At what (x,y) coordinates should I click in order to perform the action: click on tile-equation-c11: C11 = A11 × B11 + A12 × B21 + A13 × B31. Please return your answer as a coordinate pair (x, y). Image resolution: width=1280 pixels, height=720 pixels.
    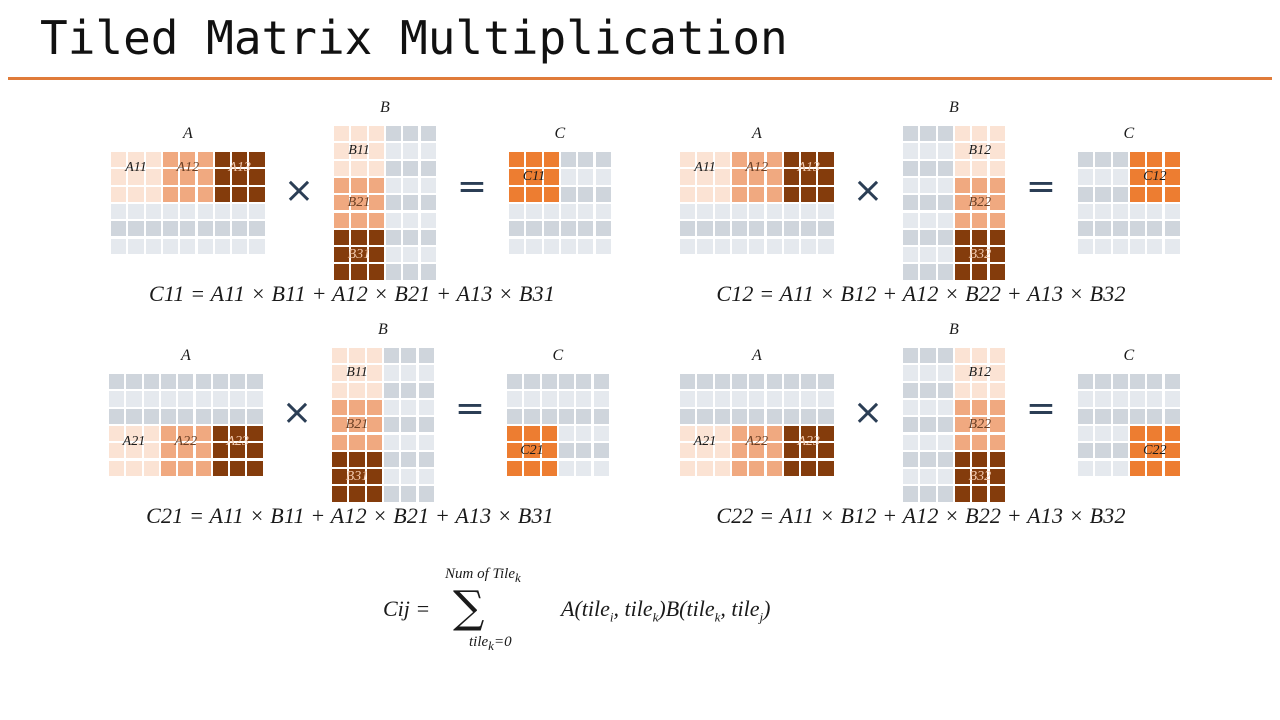
    Looking at the image, I should click on (352, 293).